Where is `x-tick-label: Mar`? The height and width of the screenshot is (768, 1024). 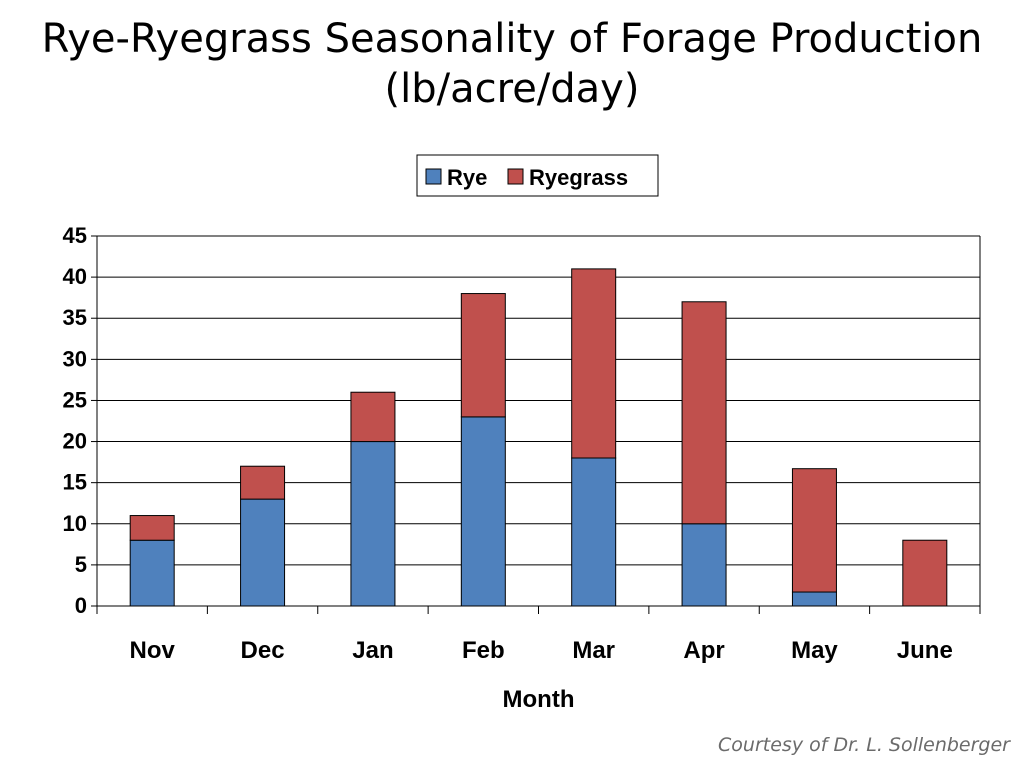 x-tick-label: Mar is located at coordinates (593, 650).